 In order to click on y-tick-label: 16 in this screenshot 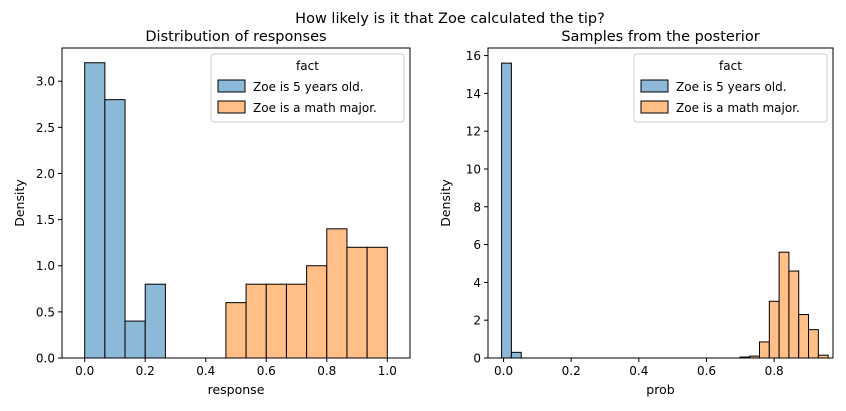, I will do `click(473, 56)`.